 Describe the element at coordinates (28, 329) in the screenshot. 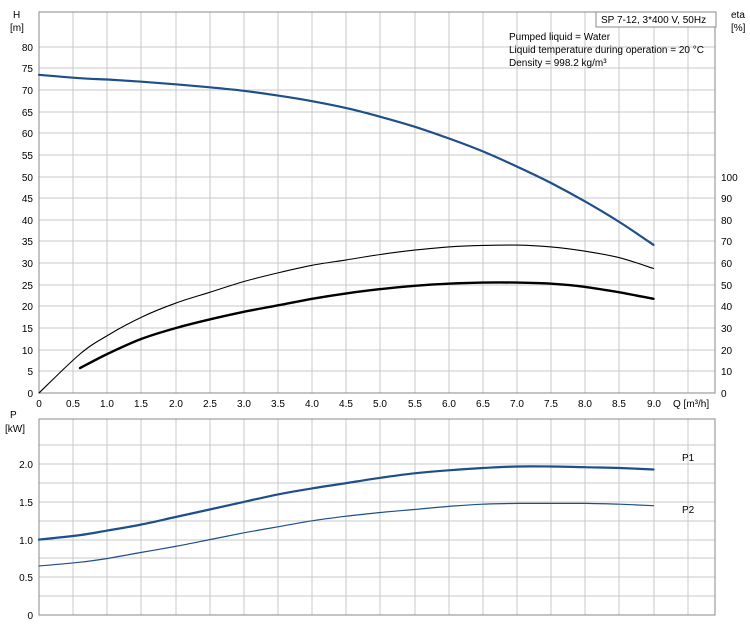

I see `y-tick-label: 15` at that location.